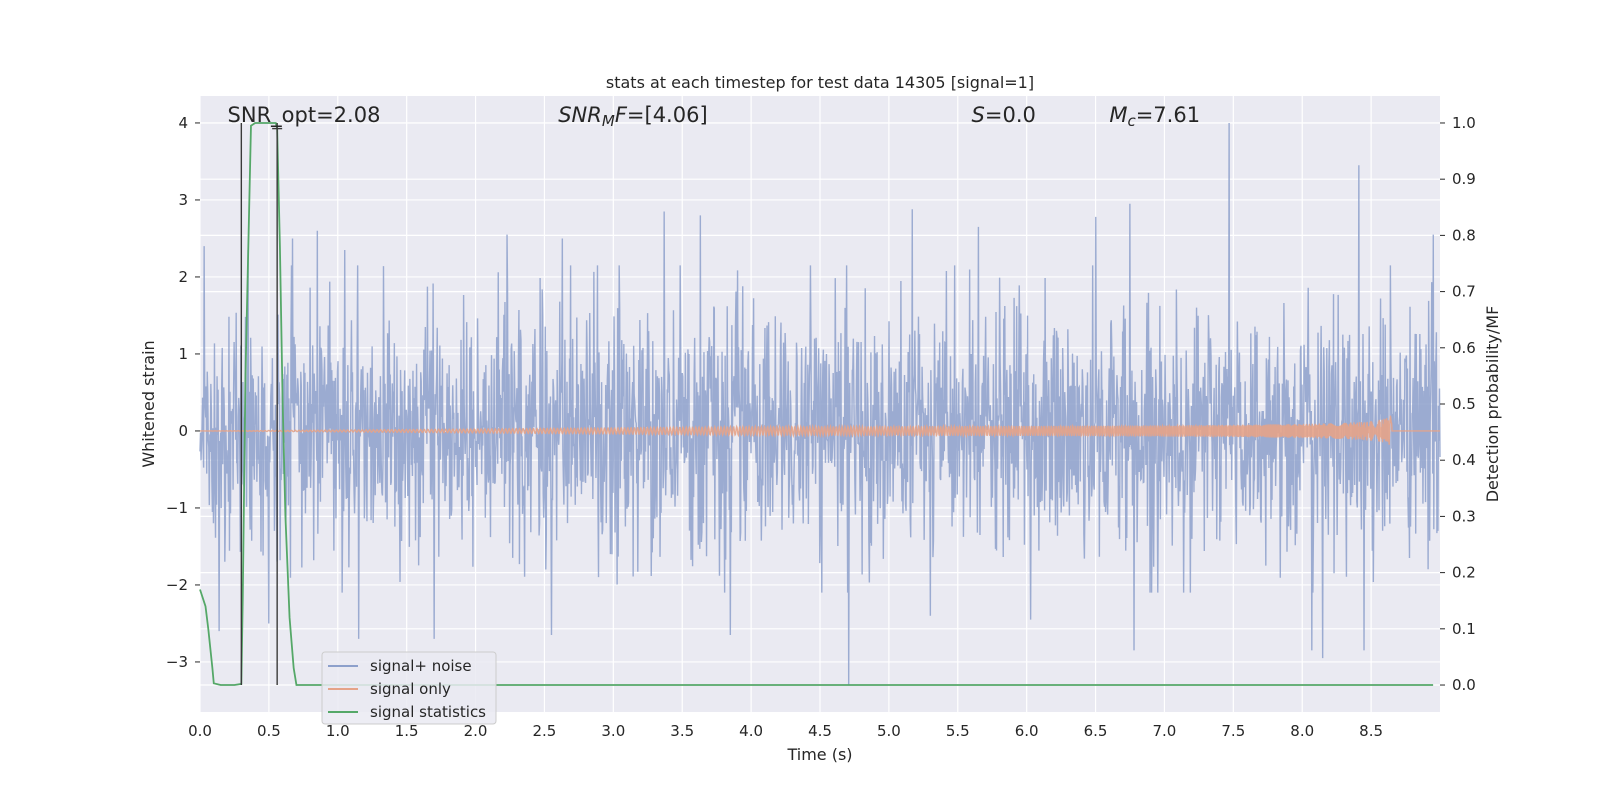  I want to click on x-tick-label: 1.0, so click(338, 731).